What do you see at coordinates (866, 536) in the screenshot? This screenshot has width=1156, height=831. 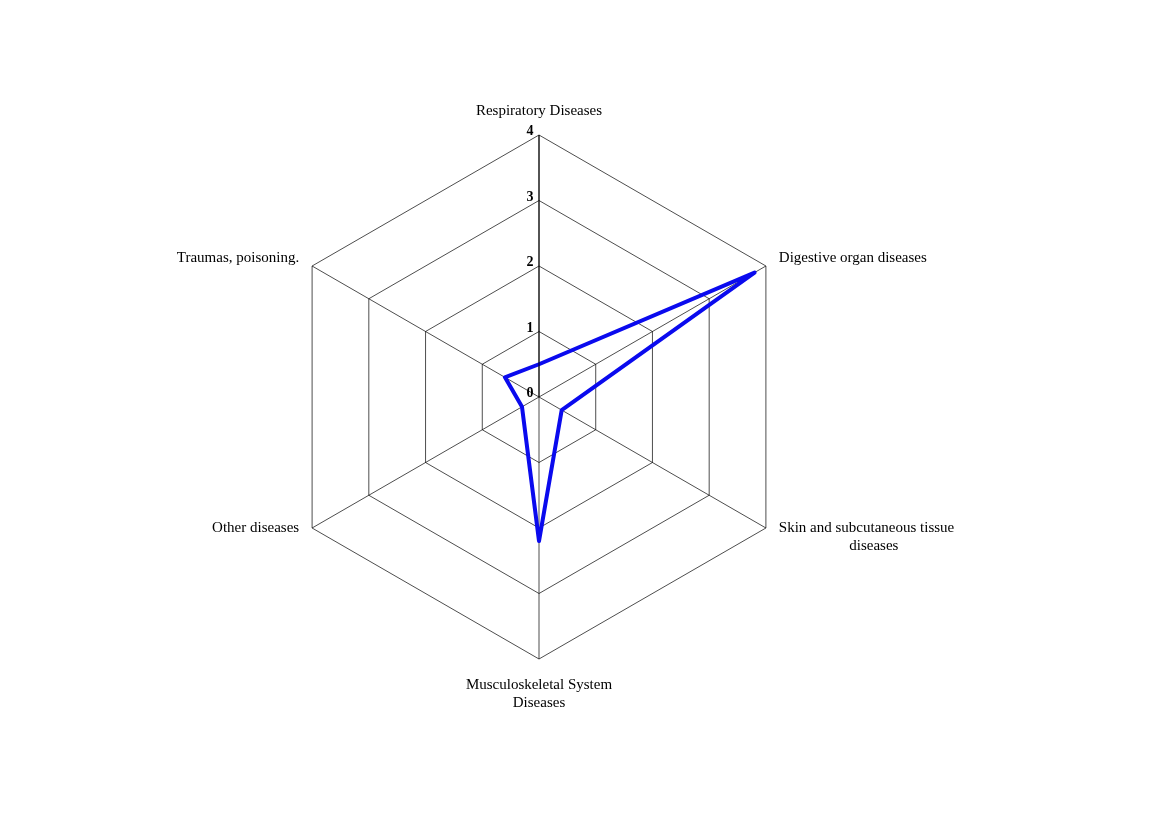 I see `spoke-label: Skin and subcutaneous tissue diseases` at bounding box center [866, 536].